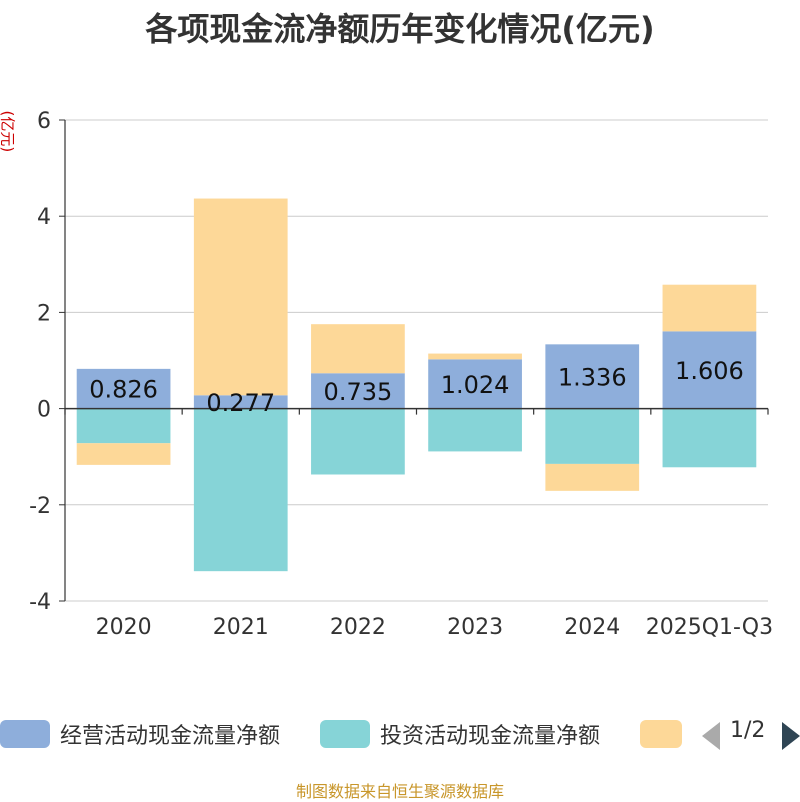  I want to click on legend-swatch-operating, so click(25, 734).